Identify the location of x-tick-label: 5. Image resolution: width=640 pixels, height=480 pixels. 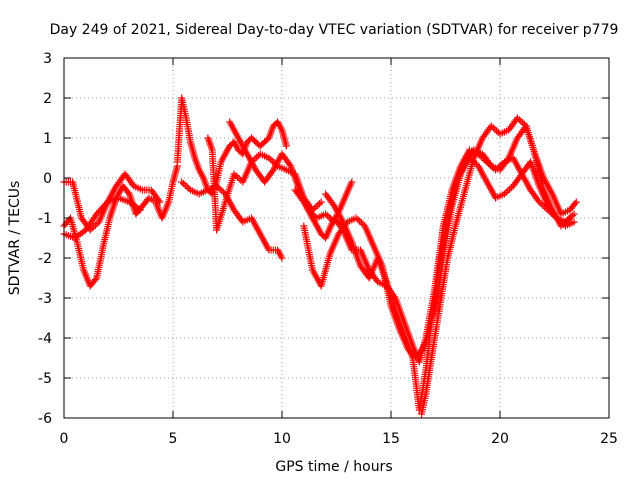
(173, 439).